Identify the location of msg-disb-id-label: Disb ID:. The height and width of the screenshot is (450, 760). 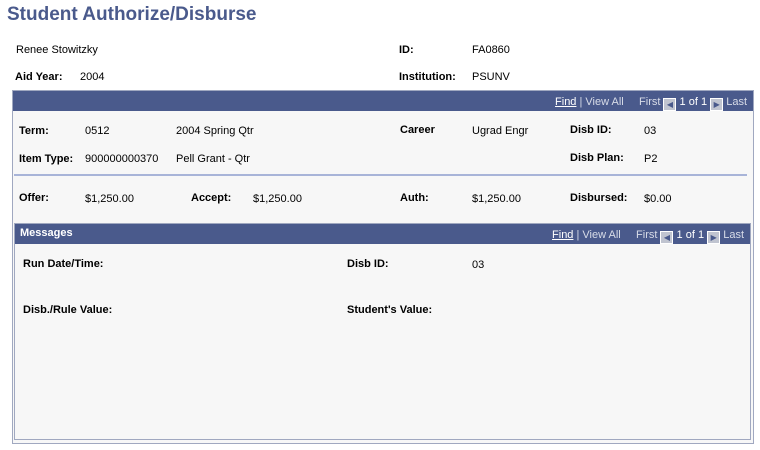
(368, 264).